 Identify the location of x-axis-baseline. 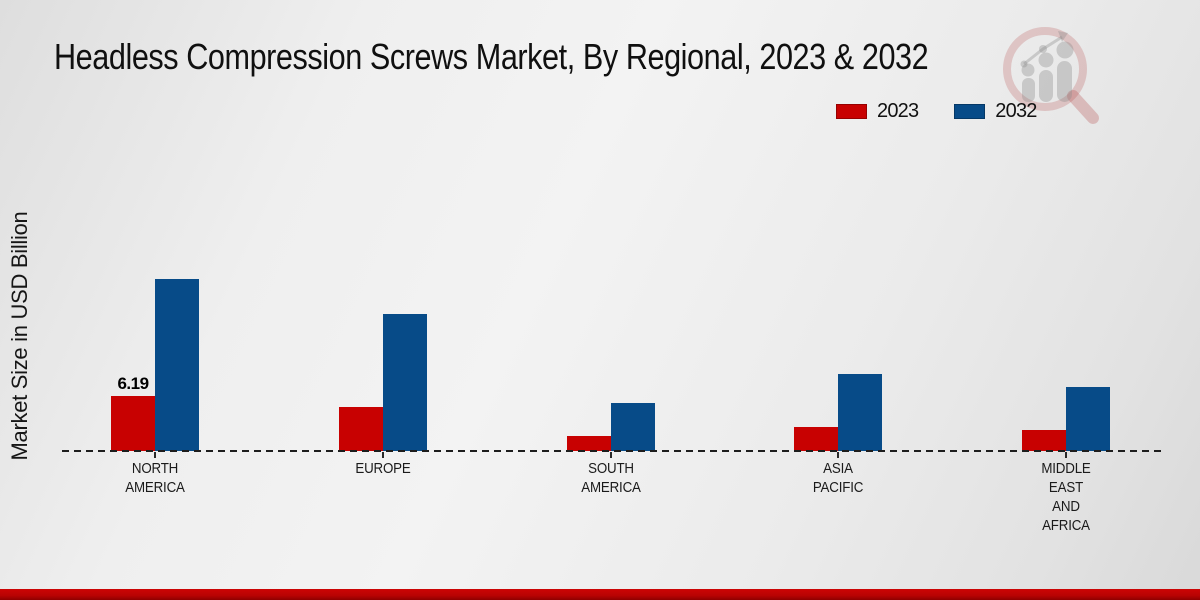
(612, 451).